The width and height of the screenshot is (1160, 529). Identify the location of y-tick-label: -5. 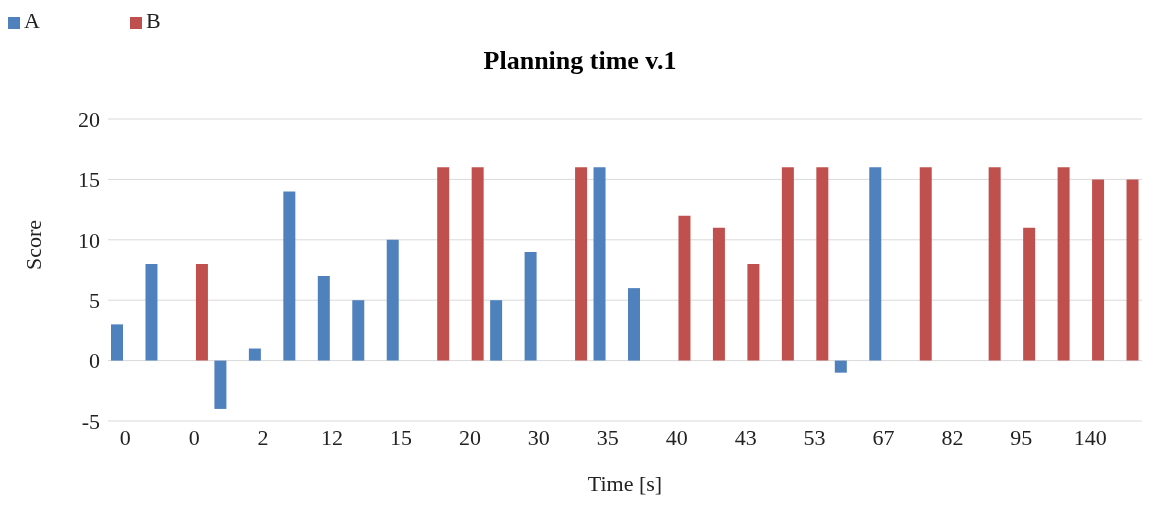
(90, 421).